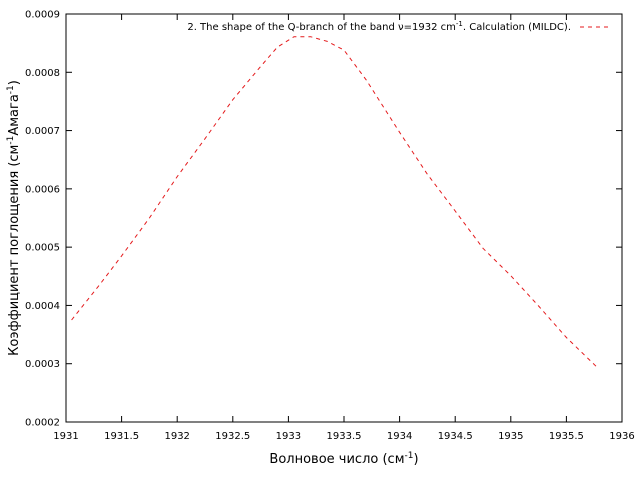 The height and width of the screenshot is (480, 640). I want to click on y-tick-label: 0.0009, so click(42, 15).